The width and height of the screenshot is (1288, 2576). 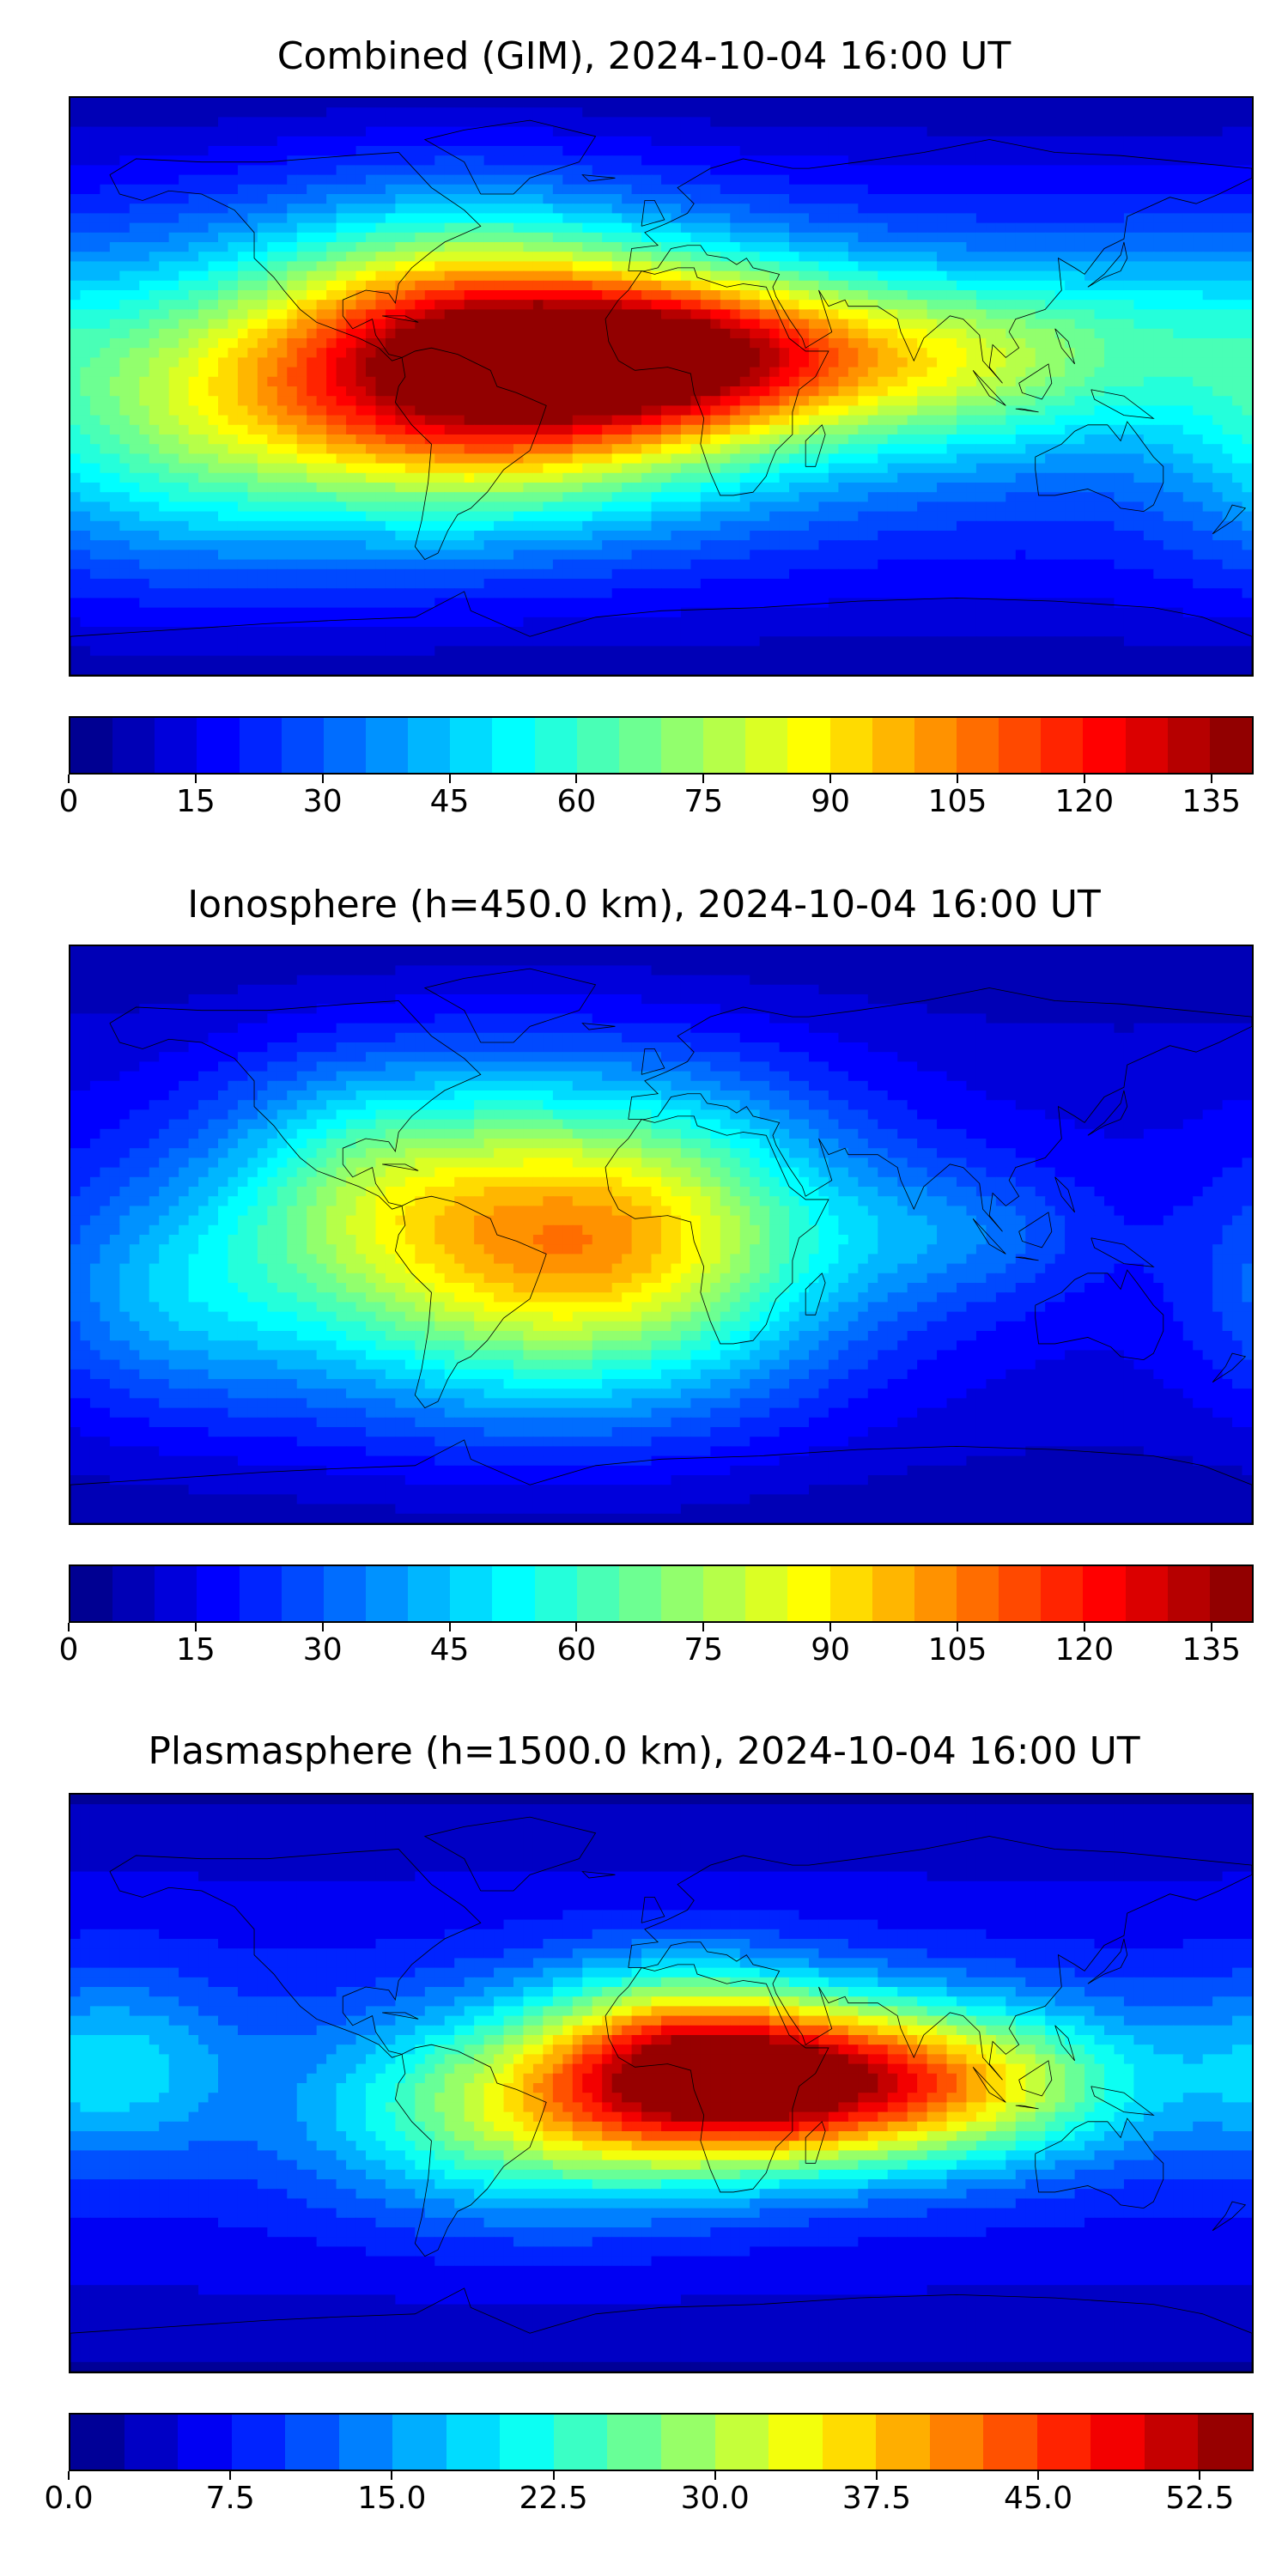 I want to click on colorbar-tick-label: 90, so click(x=830, y=802).